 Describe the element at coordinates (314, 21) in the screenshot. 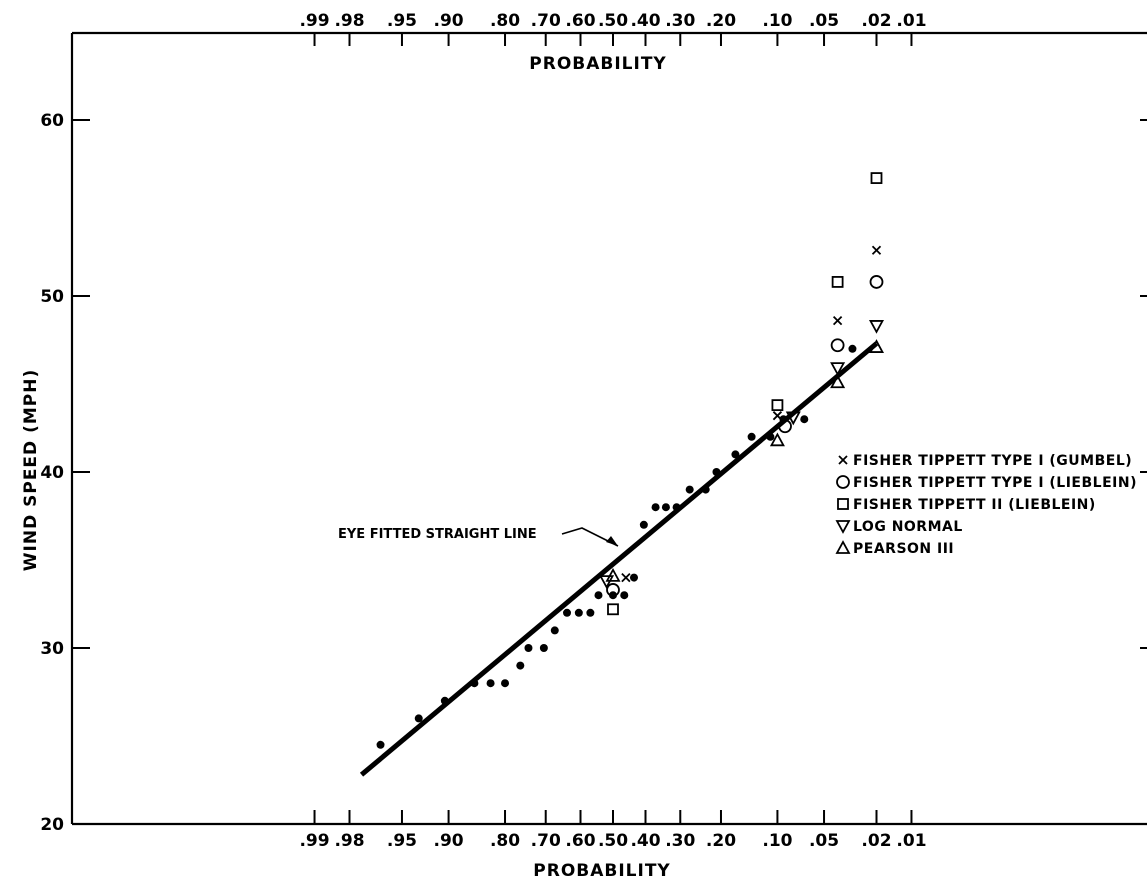

I see `x-tick-label-top: .99` at that location.